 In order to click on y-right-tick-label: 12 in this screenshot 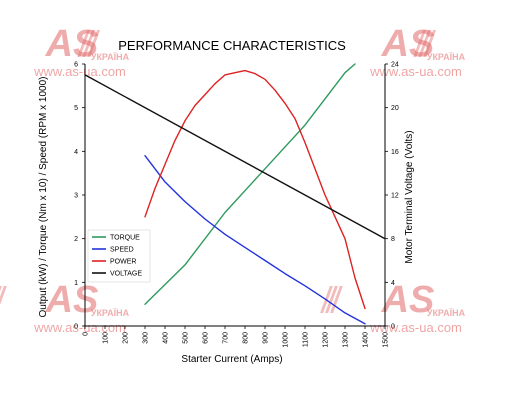, I will do `click(395, 196)`.